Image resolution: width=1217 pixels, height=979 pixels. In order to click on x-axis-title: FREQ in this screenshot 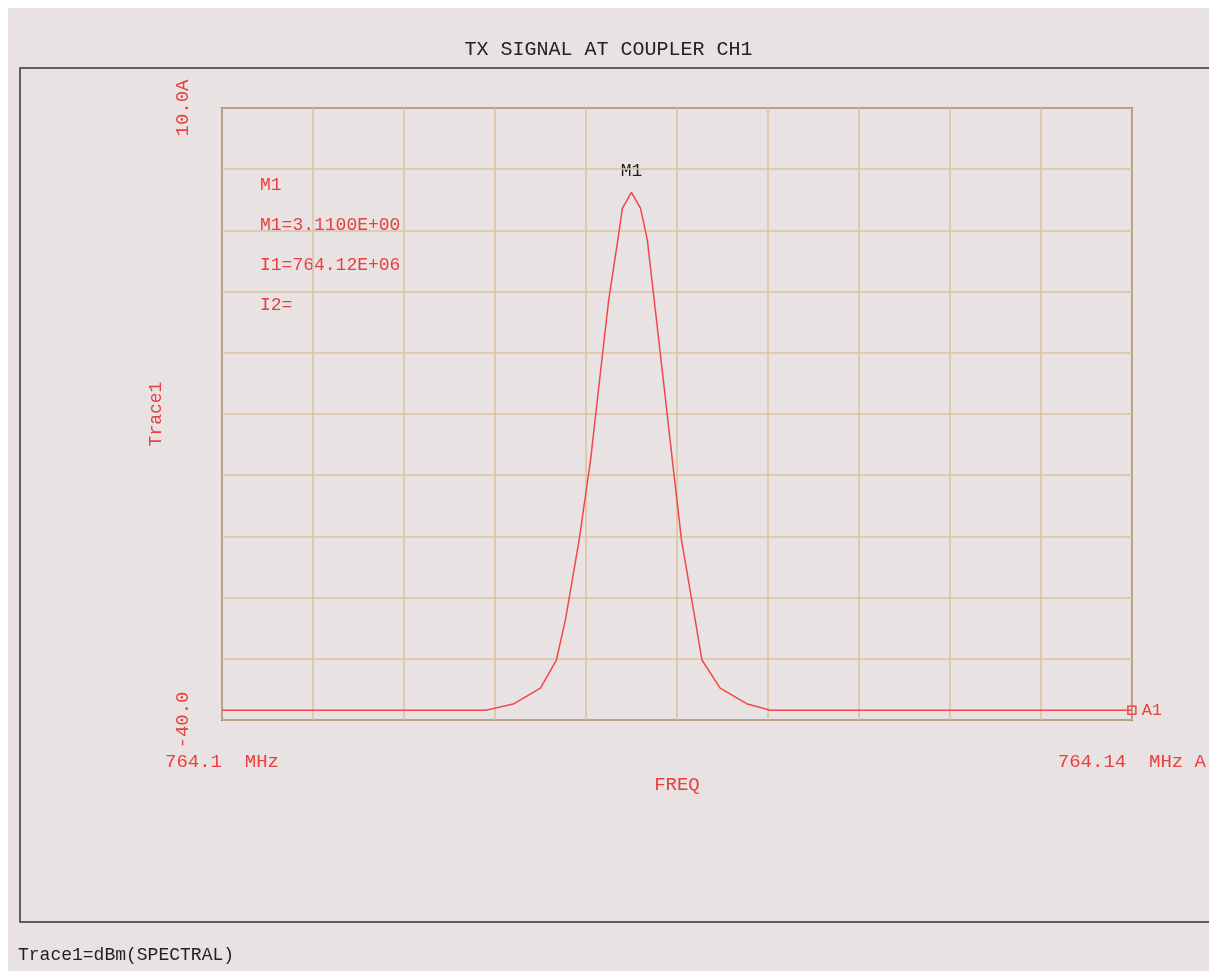, I will do `click(677, 785)`.